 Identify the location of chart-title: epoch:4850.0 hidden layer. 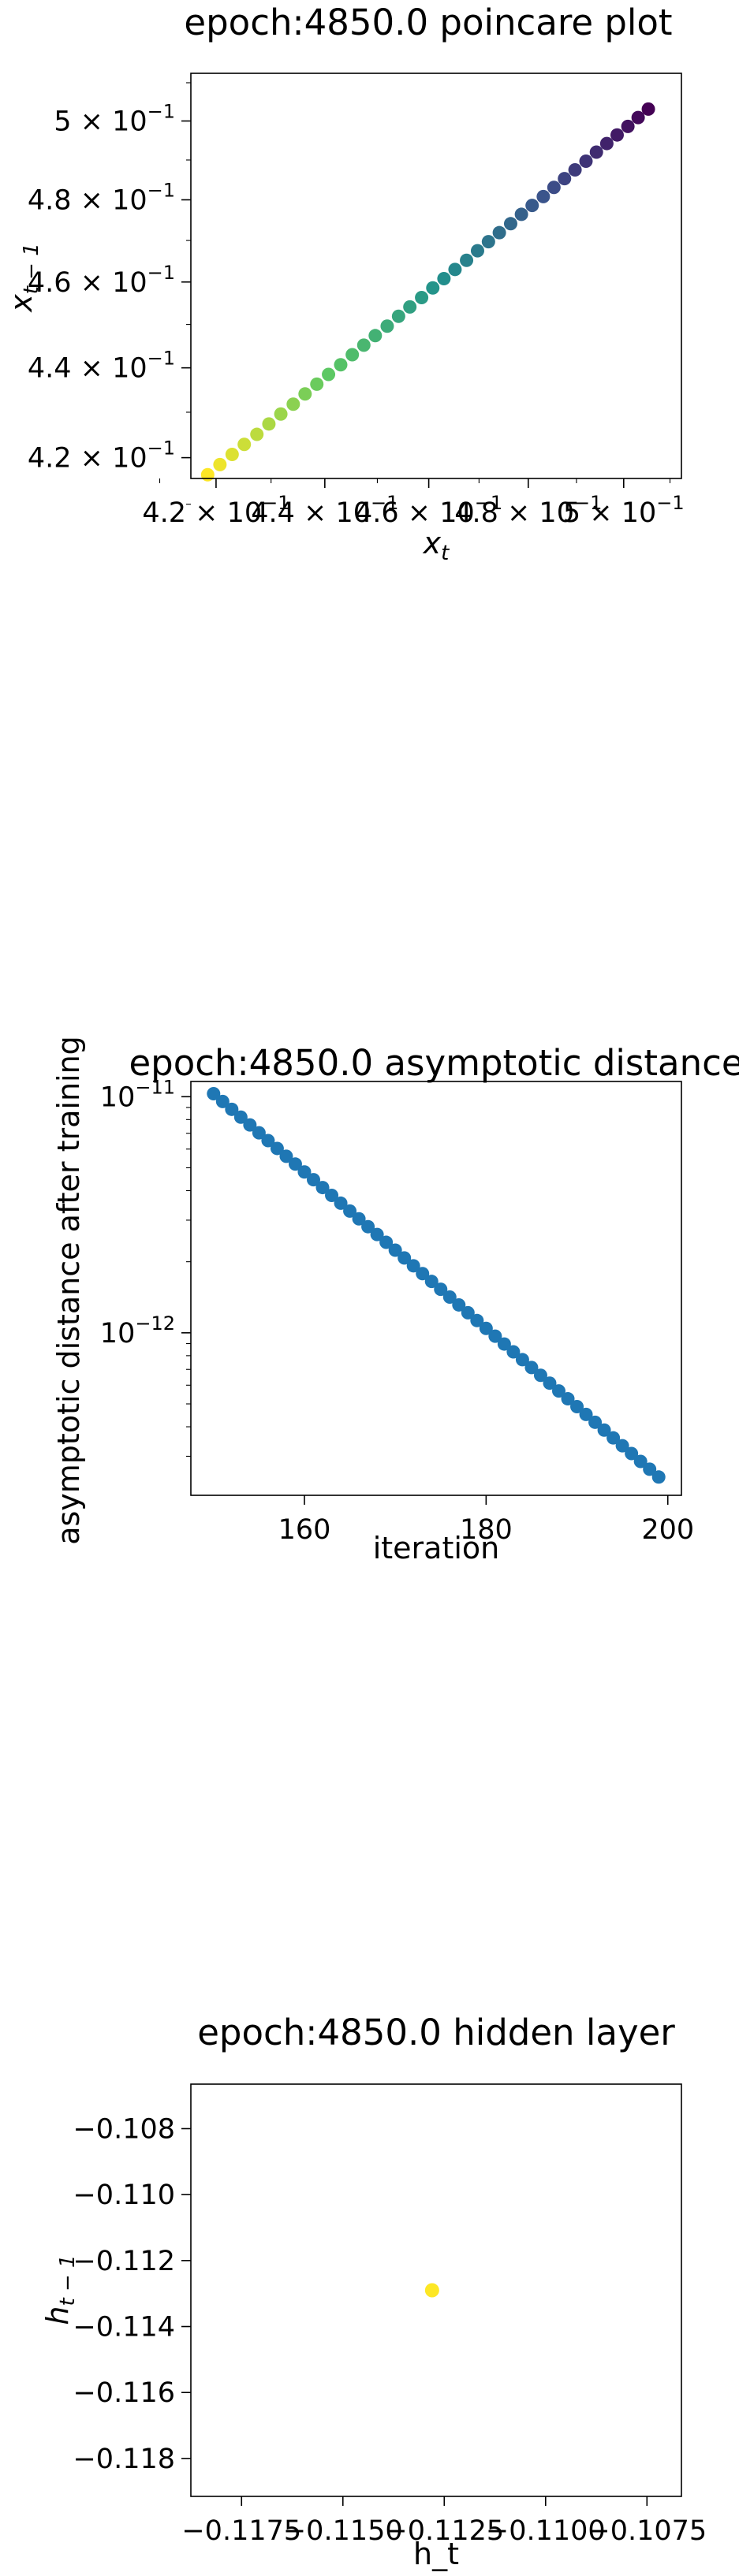
(436, 2032).